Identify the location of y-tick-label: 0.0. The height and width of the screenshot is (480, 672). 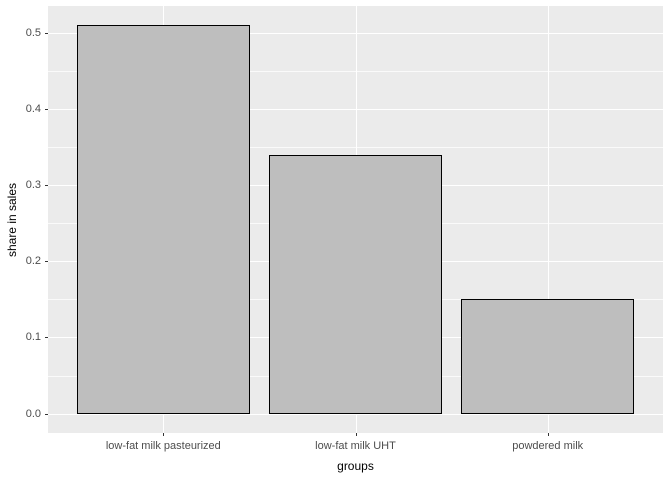
(33, 413).